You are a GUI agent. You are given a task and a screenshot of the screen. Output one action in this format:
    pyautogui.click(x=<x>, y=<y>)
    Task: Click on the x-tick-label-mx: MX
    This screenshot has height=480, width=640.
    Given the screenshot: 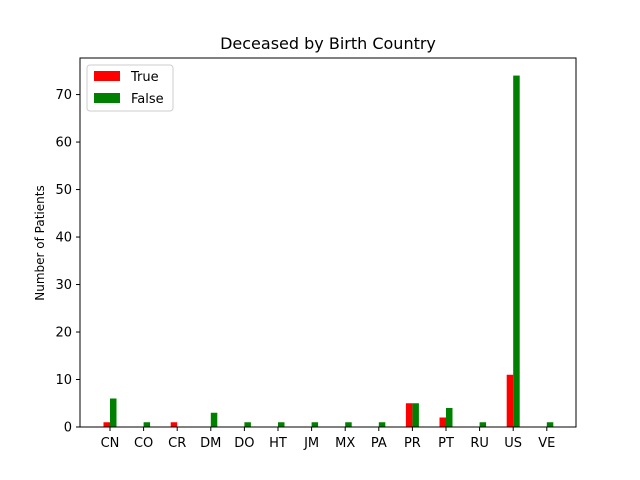 What is the action you would take?
    pyautogui.click(x=345, y=443)
    